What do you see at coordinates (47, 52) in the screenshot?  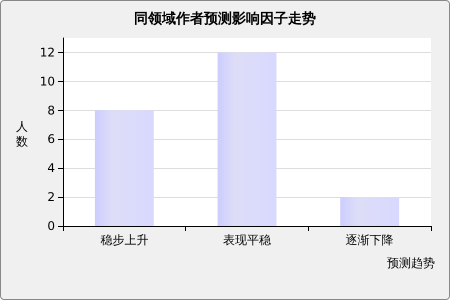 I see `y-tick-label: 12` at bounding box center [47, 52].